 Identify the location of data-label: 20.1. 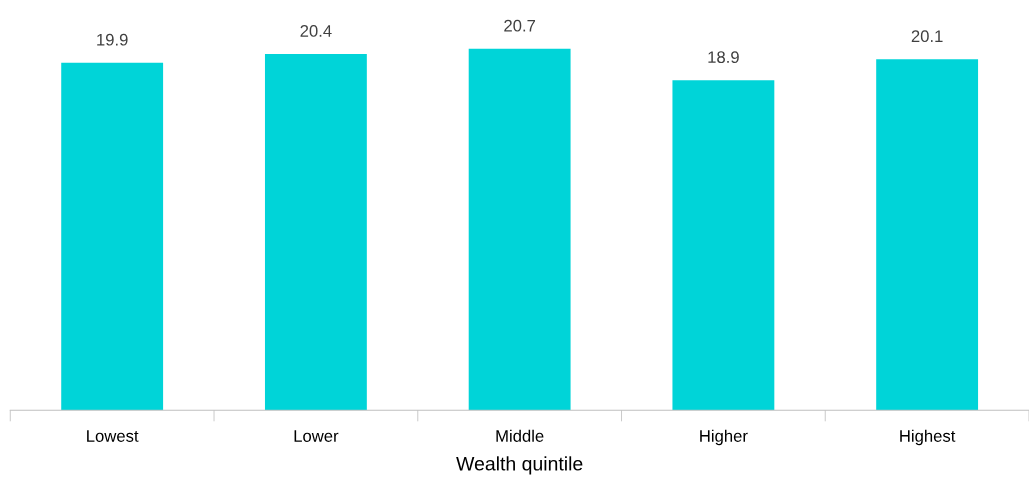
(927, 36).